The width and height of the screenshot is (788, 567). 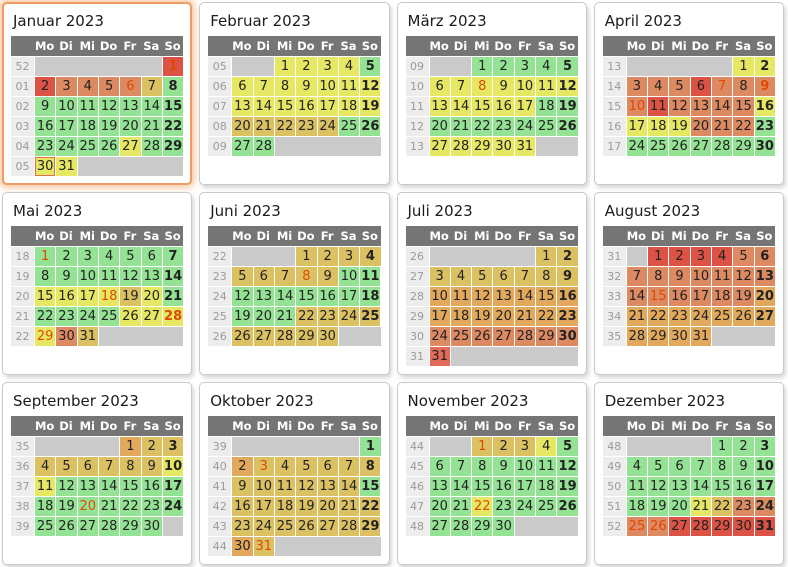 I want to click on day-cell: 31, so click(x=701, y=336).